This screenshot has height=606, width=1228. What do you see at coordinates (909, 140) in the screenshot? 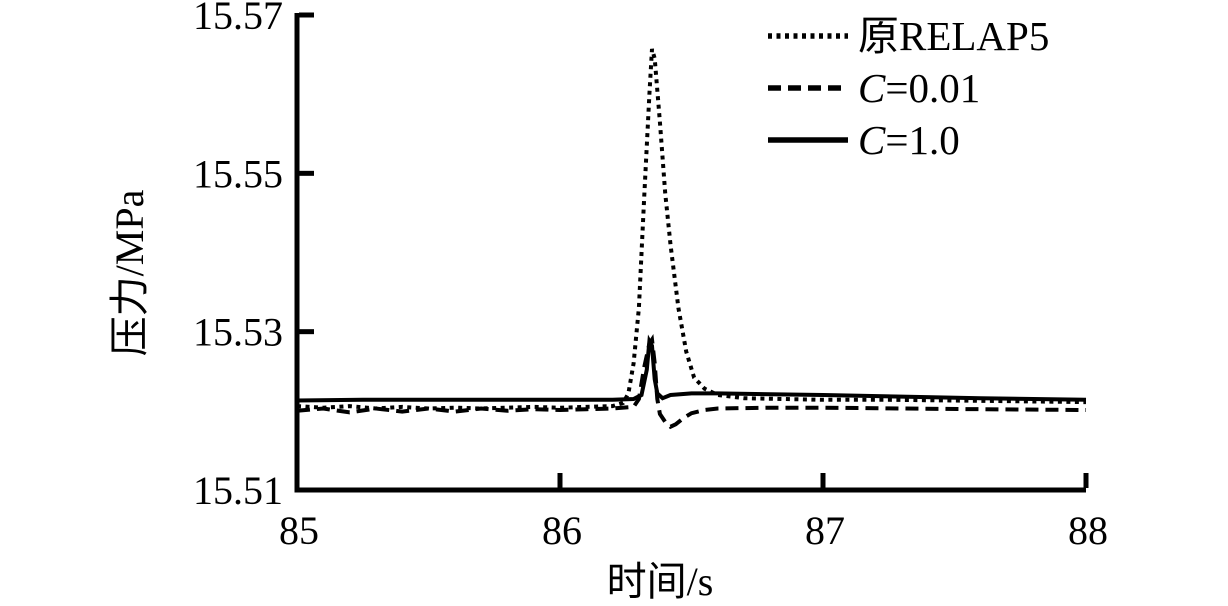
I see `legend-label: C=1.0` at bounding box center [909, 140].